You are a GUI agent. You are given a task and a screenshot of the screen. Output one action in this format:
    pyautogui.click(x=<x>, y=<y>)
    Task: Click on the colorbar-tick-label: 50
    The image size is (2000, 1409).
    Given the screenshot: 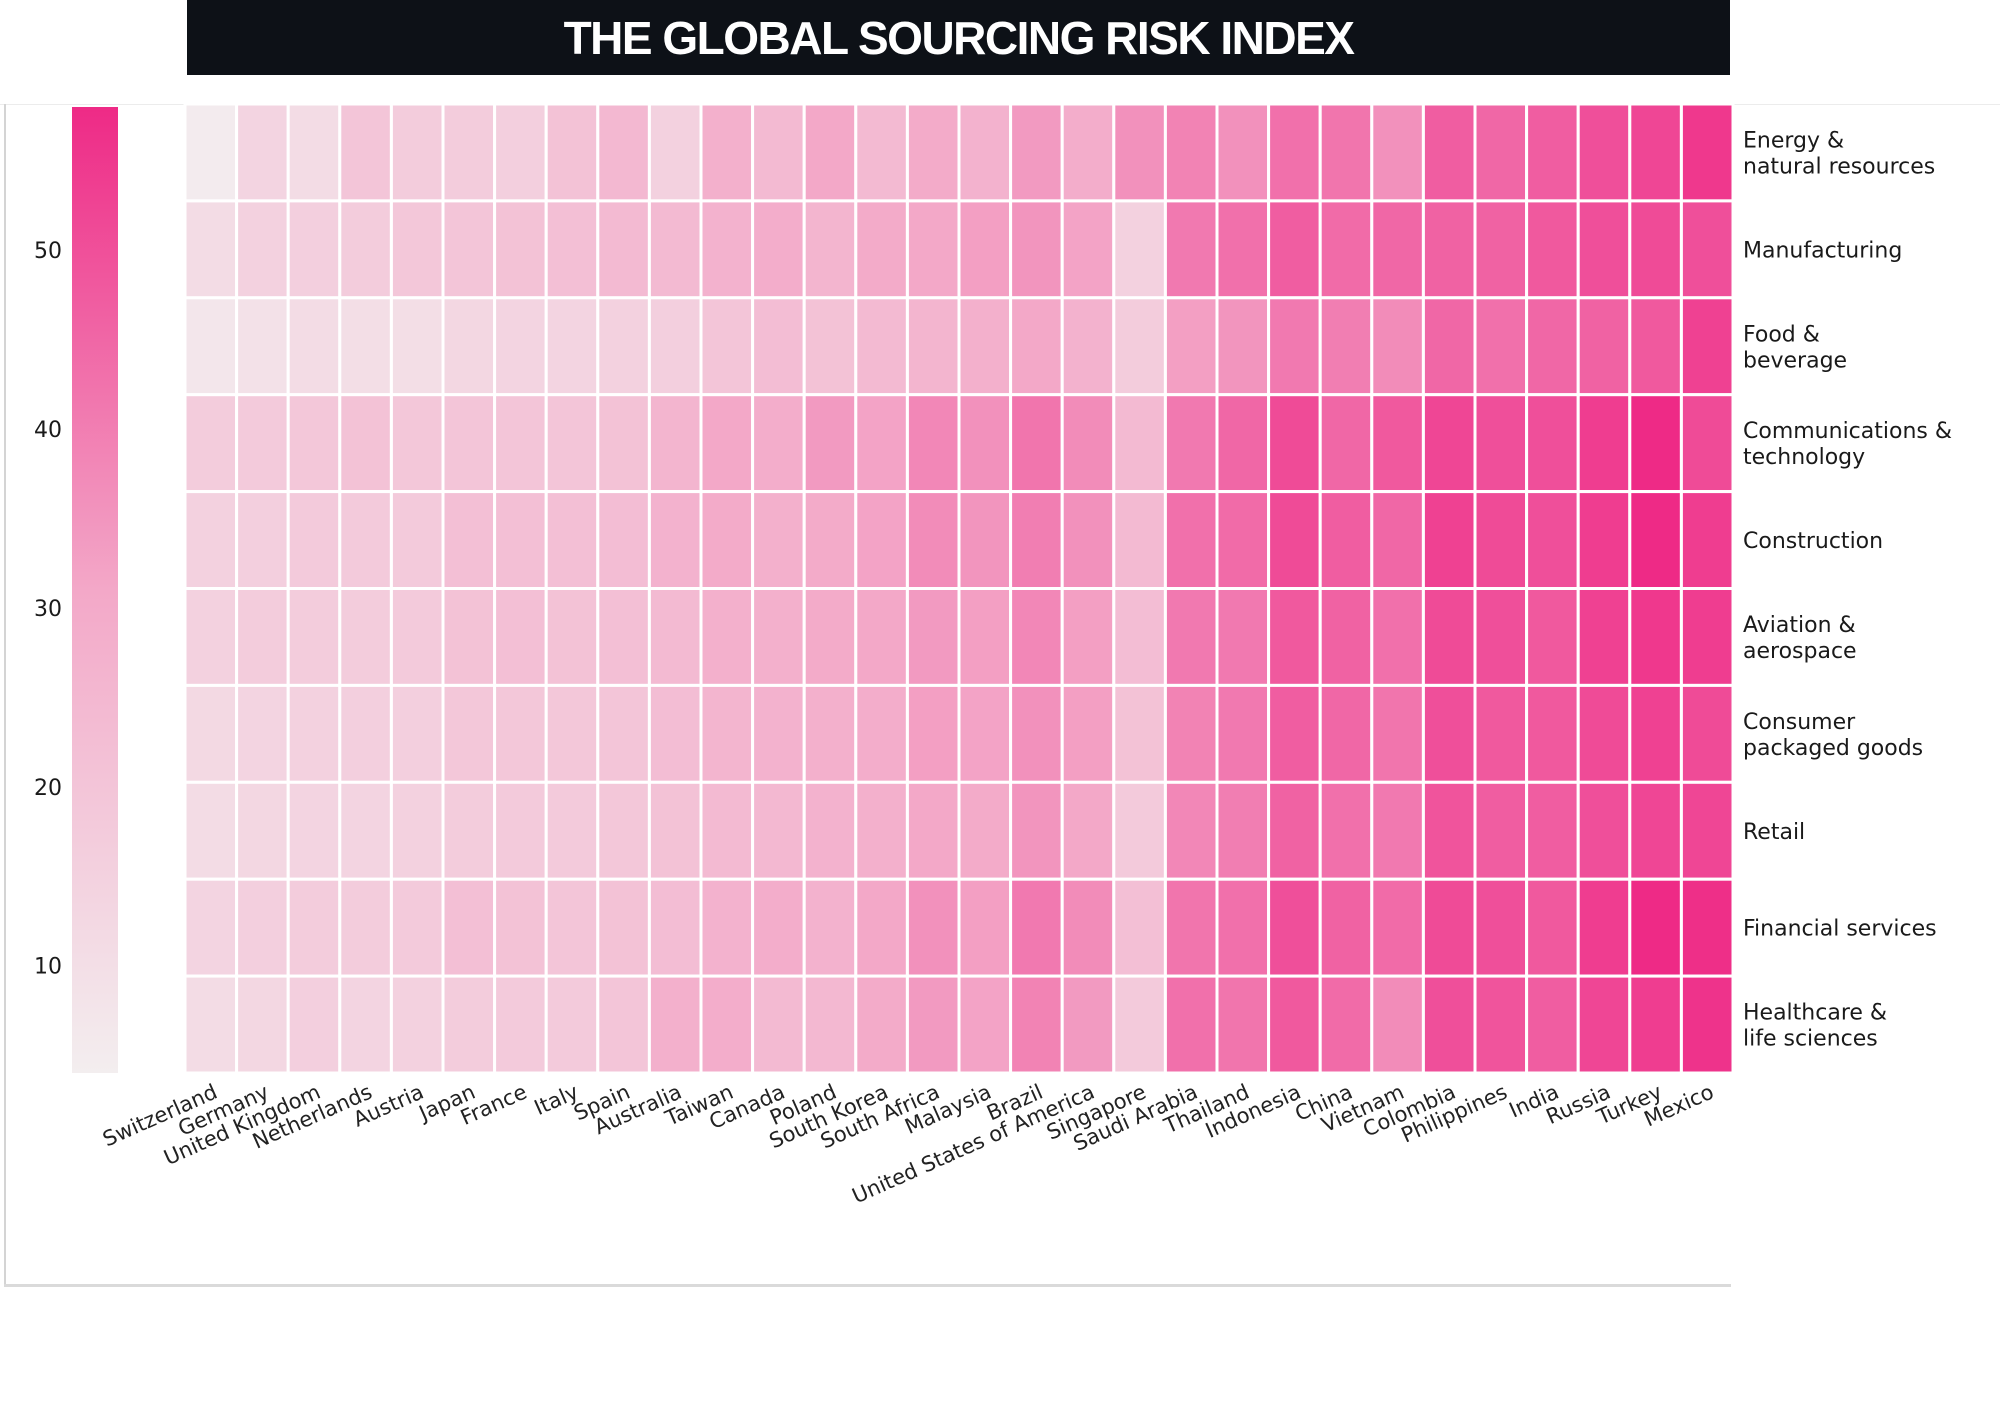 What is the action you would take?
    pyautogui.click(x=48, y=251)
    